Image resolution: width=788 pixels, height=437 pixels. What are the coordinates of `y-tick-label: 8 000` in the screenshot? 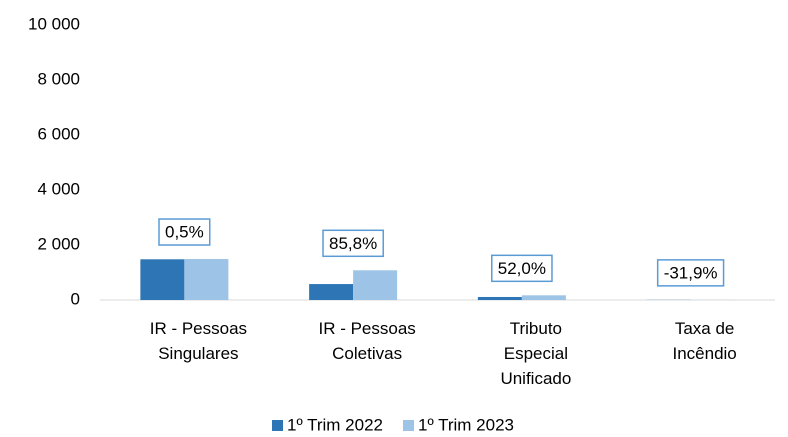 It's located at (58, 78).